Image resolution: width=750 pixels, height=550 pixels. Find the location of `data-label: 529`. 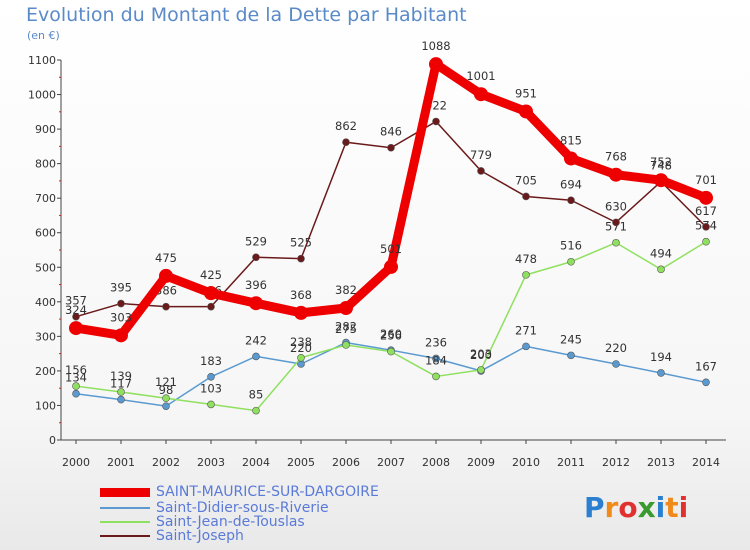

data-label: 529 is located at coordinates (256, 241).